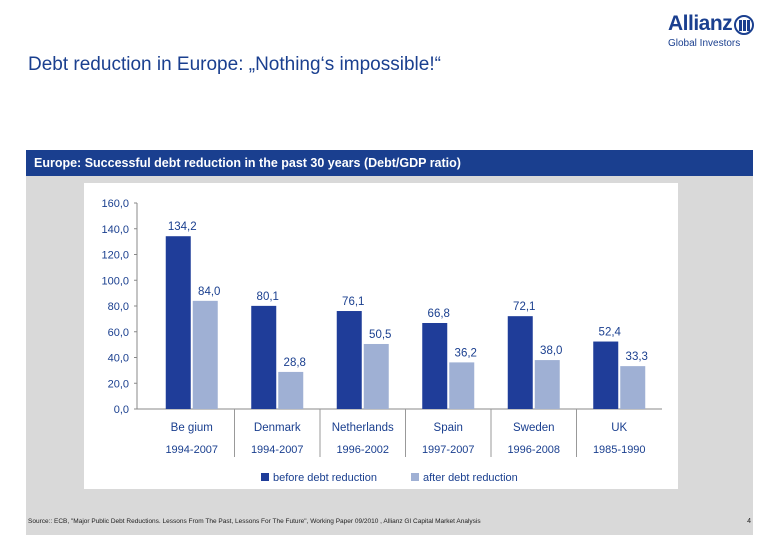 This screenshot has width=780, height=540. What do you see at coordinates (209, 292) in the screenshot?
I see `data-label-after: 84,0` at bounding box center [209, 292].